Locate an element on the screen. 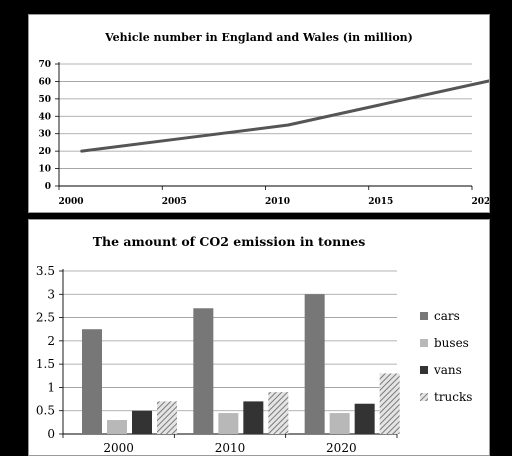 Image resolution: width=512 pixels, height=456 pixels. bar-chart-x-ticks: 2000 2010 2020 is located at coordinates (229, 448).